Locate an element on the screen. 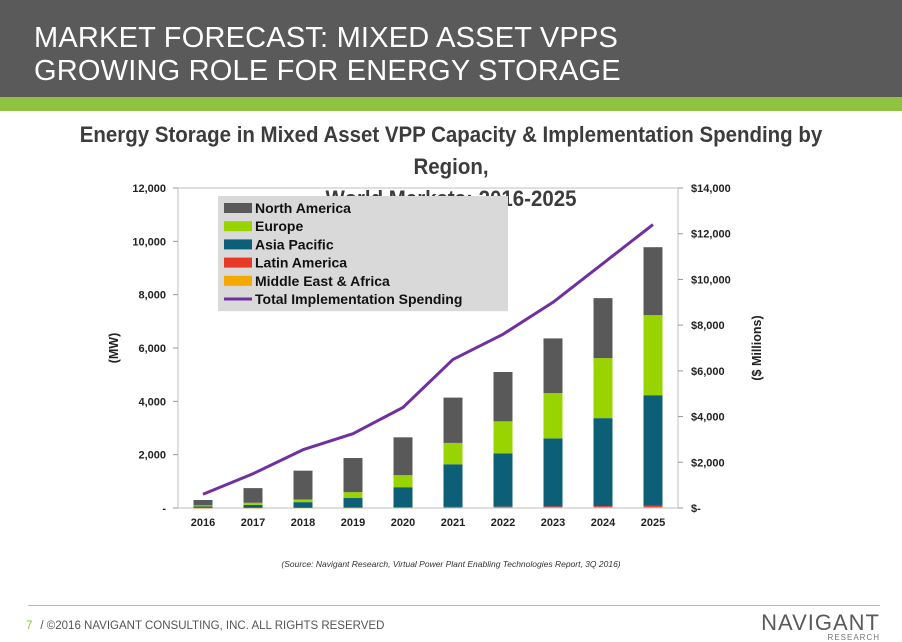 The height and width of the screenshot is (642, 902). y2-tick-label: $- is located at coordinates (696, 509).